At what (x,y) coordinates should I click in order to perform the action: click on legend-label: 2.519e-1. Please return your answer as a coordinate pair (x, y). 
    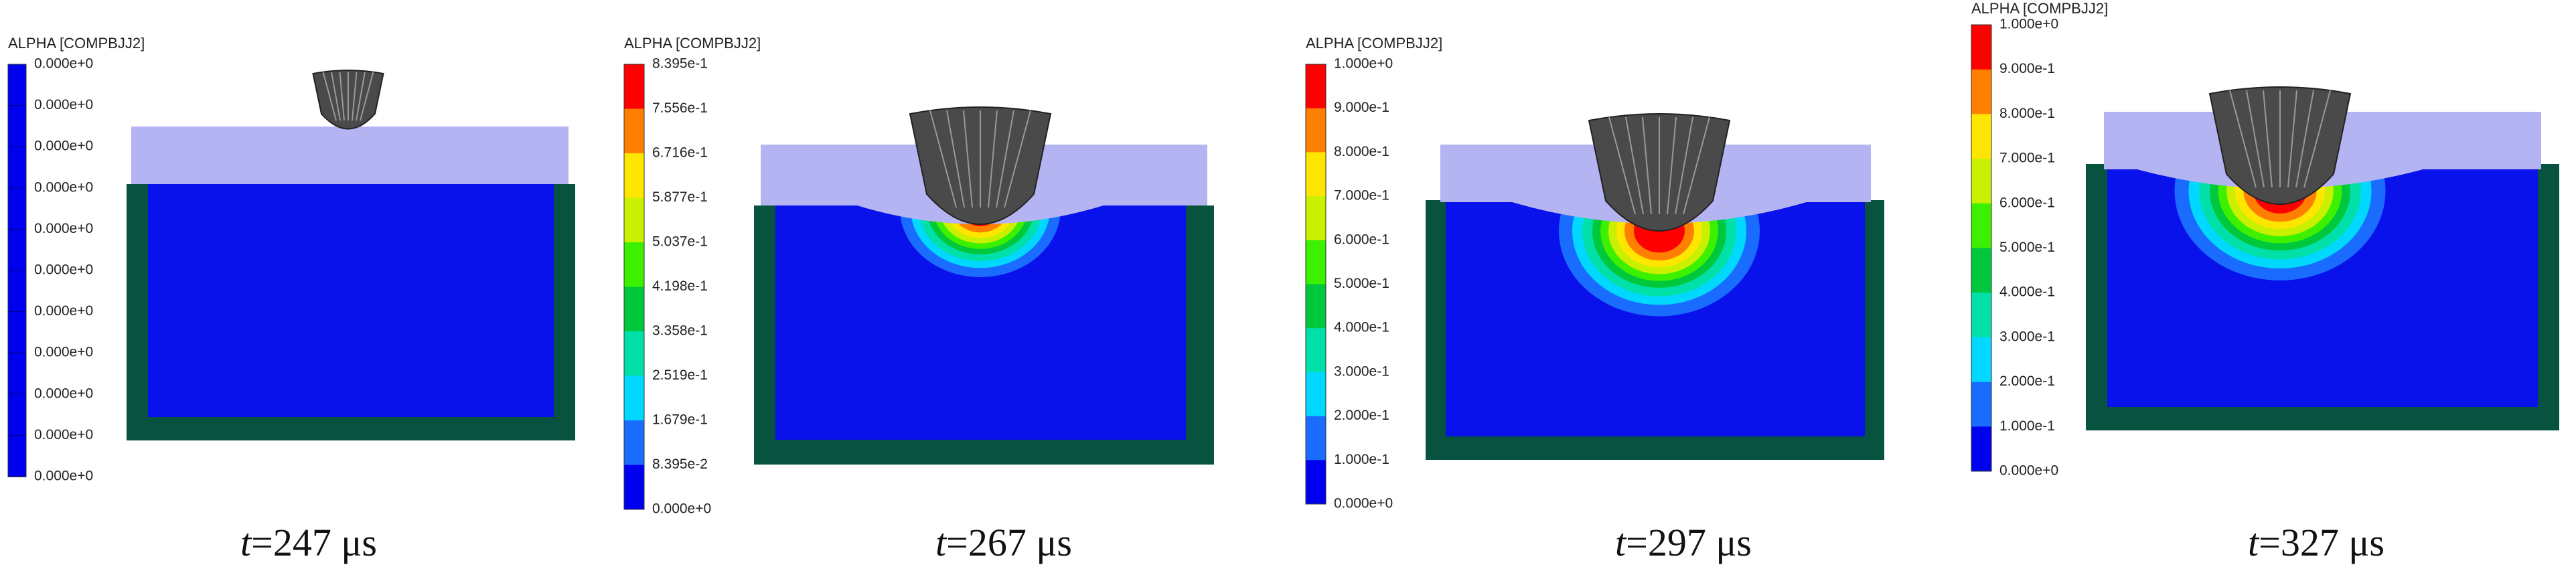
    Looking at the image, I should click on (680, 375).